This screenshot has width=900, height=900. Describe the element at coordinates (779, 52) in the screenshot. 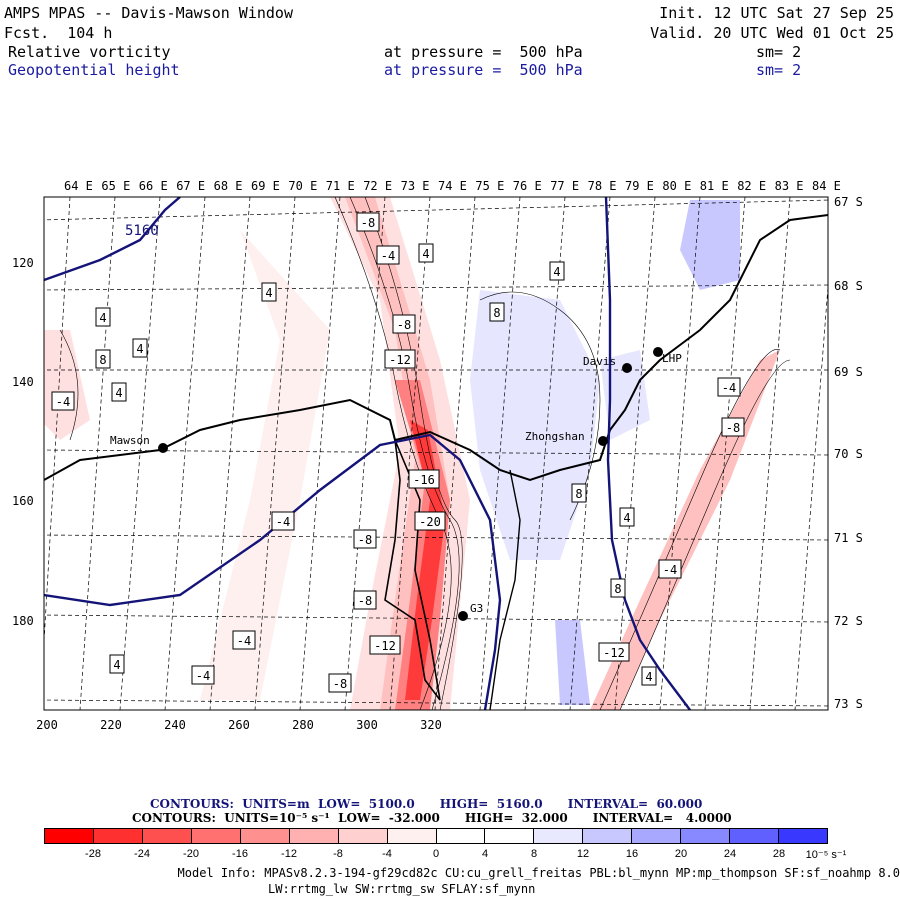

I see `field1-smooth: sm= 2` at that location.